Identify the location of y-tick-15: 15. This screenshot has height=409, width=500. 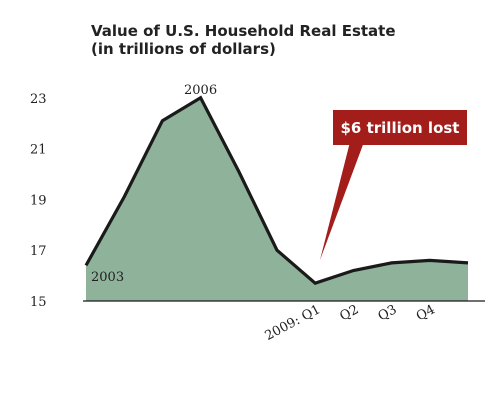
(38, 302).